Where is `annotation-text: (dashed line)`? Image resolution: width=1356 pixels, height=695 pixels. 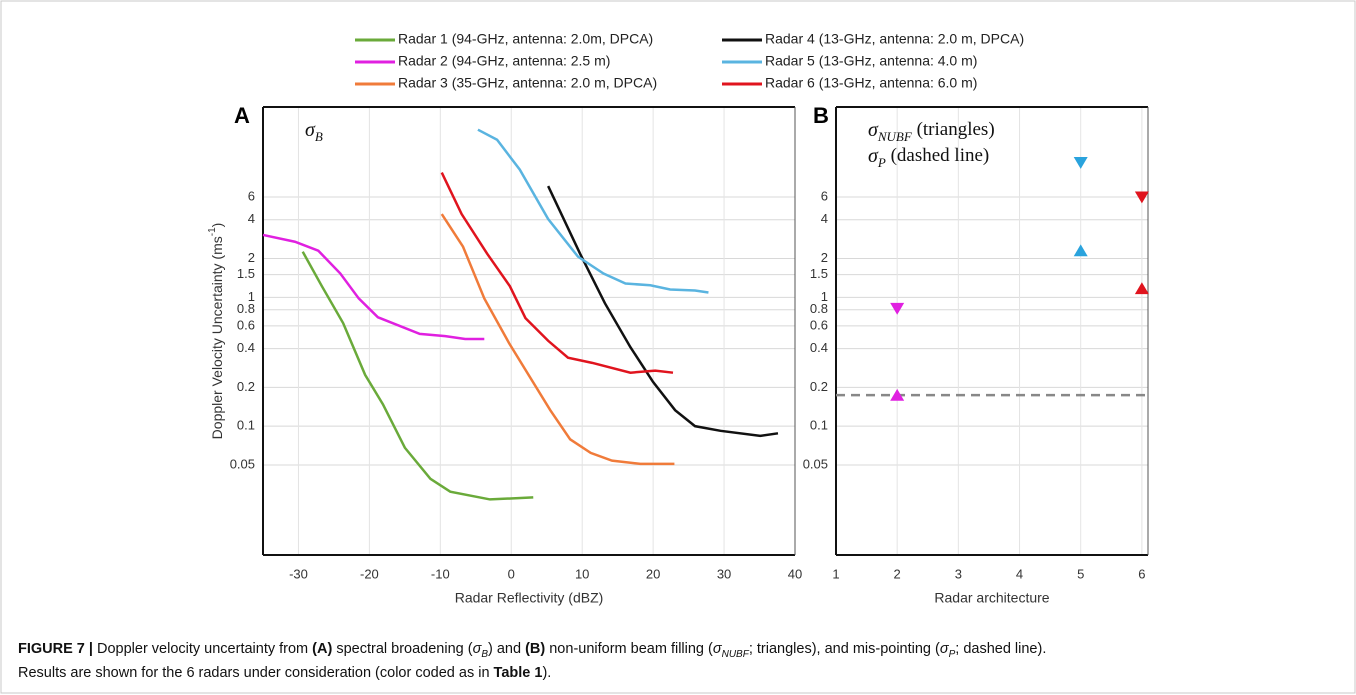 annotation-text: (dashed line) is located at coordinates (937, 155).